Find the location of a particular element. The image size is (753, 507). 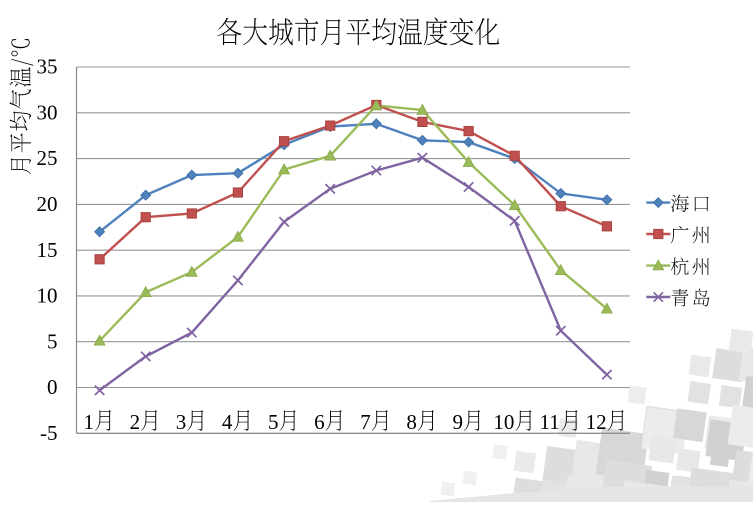

svg-text: 25 is located at coordinates (47, 158).